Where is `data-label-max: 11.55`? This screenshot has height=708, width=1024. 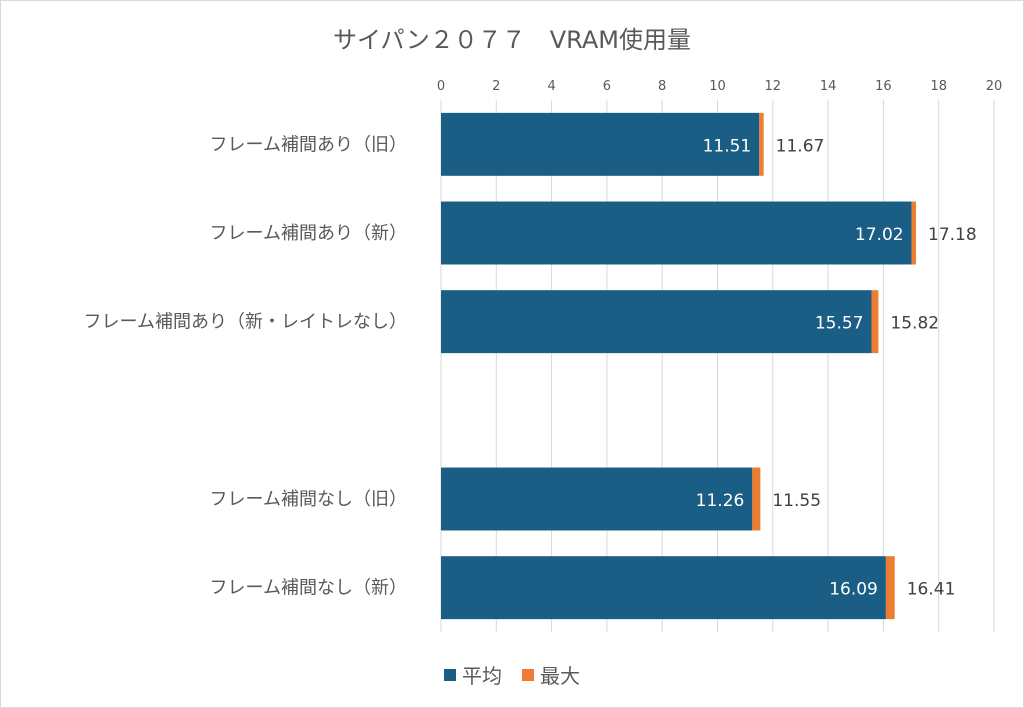 data-label-max: 11.55 is located at coordinates (796, 501).